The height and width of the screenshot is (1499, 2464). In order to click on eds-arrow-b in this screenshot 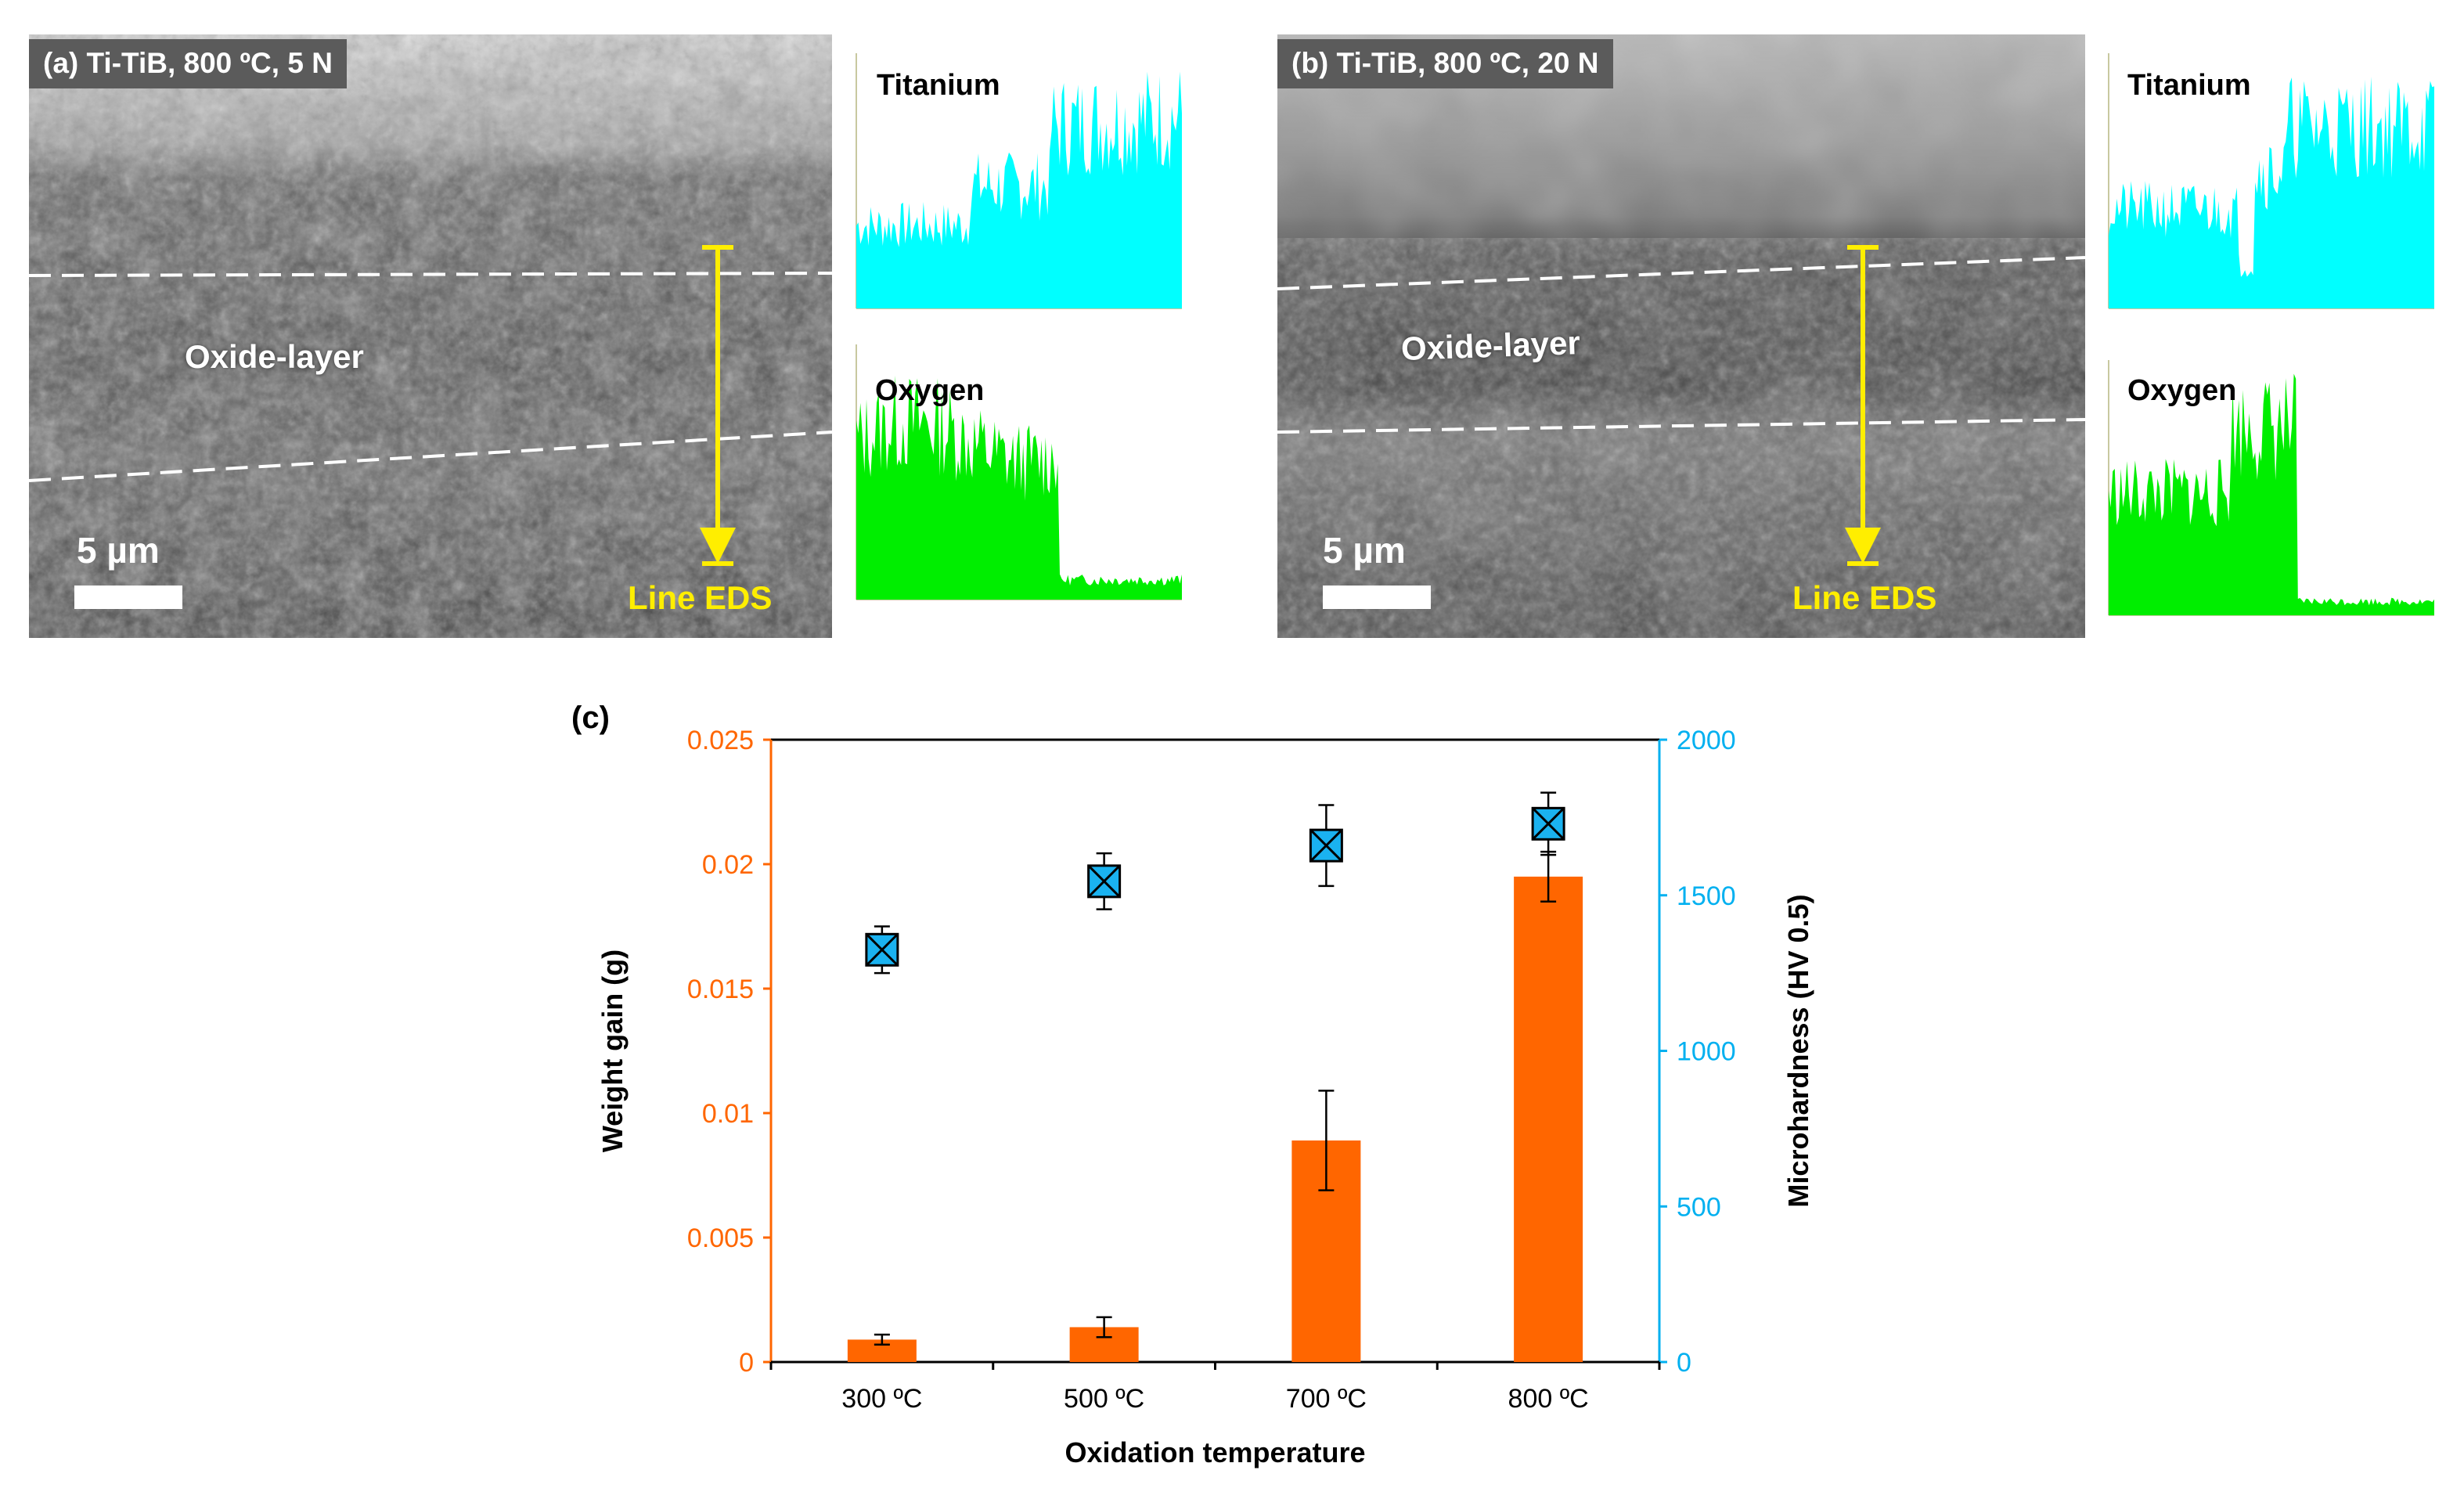, I will do `click(1863, 405)`.